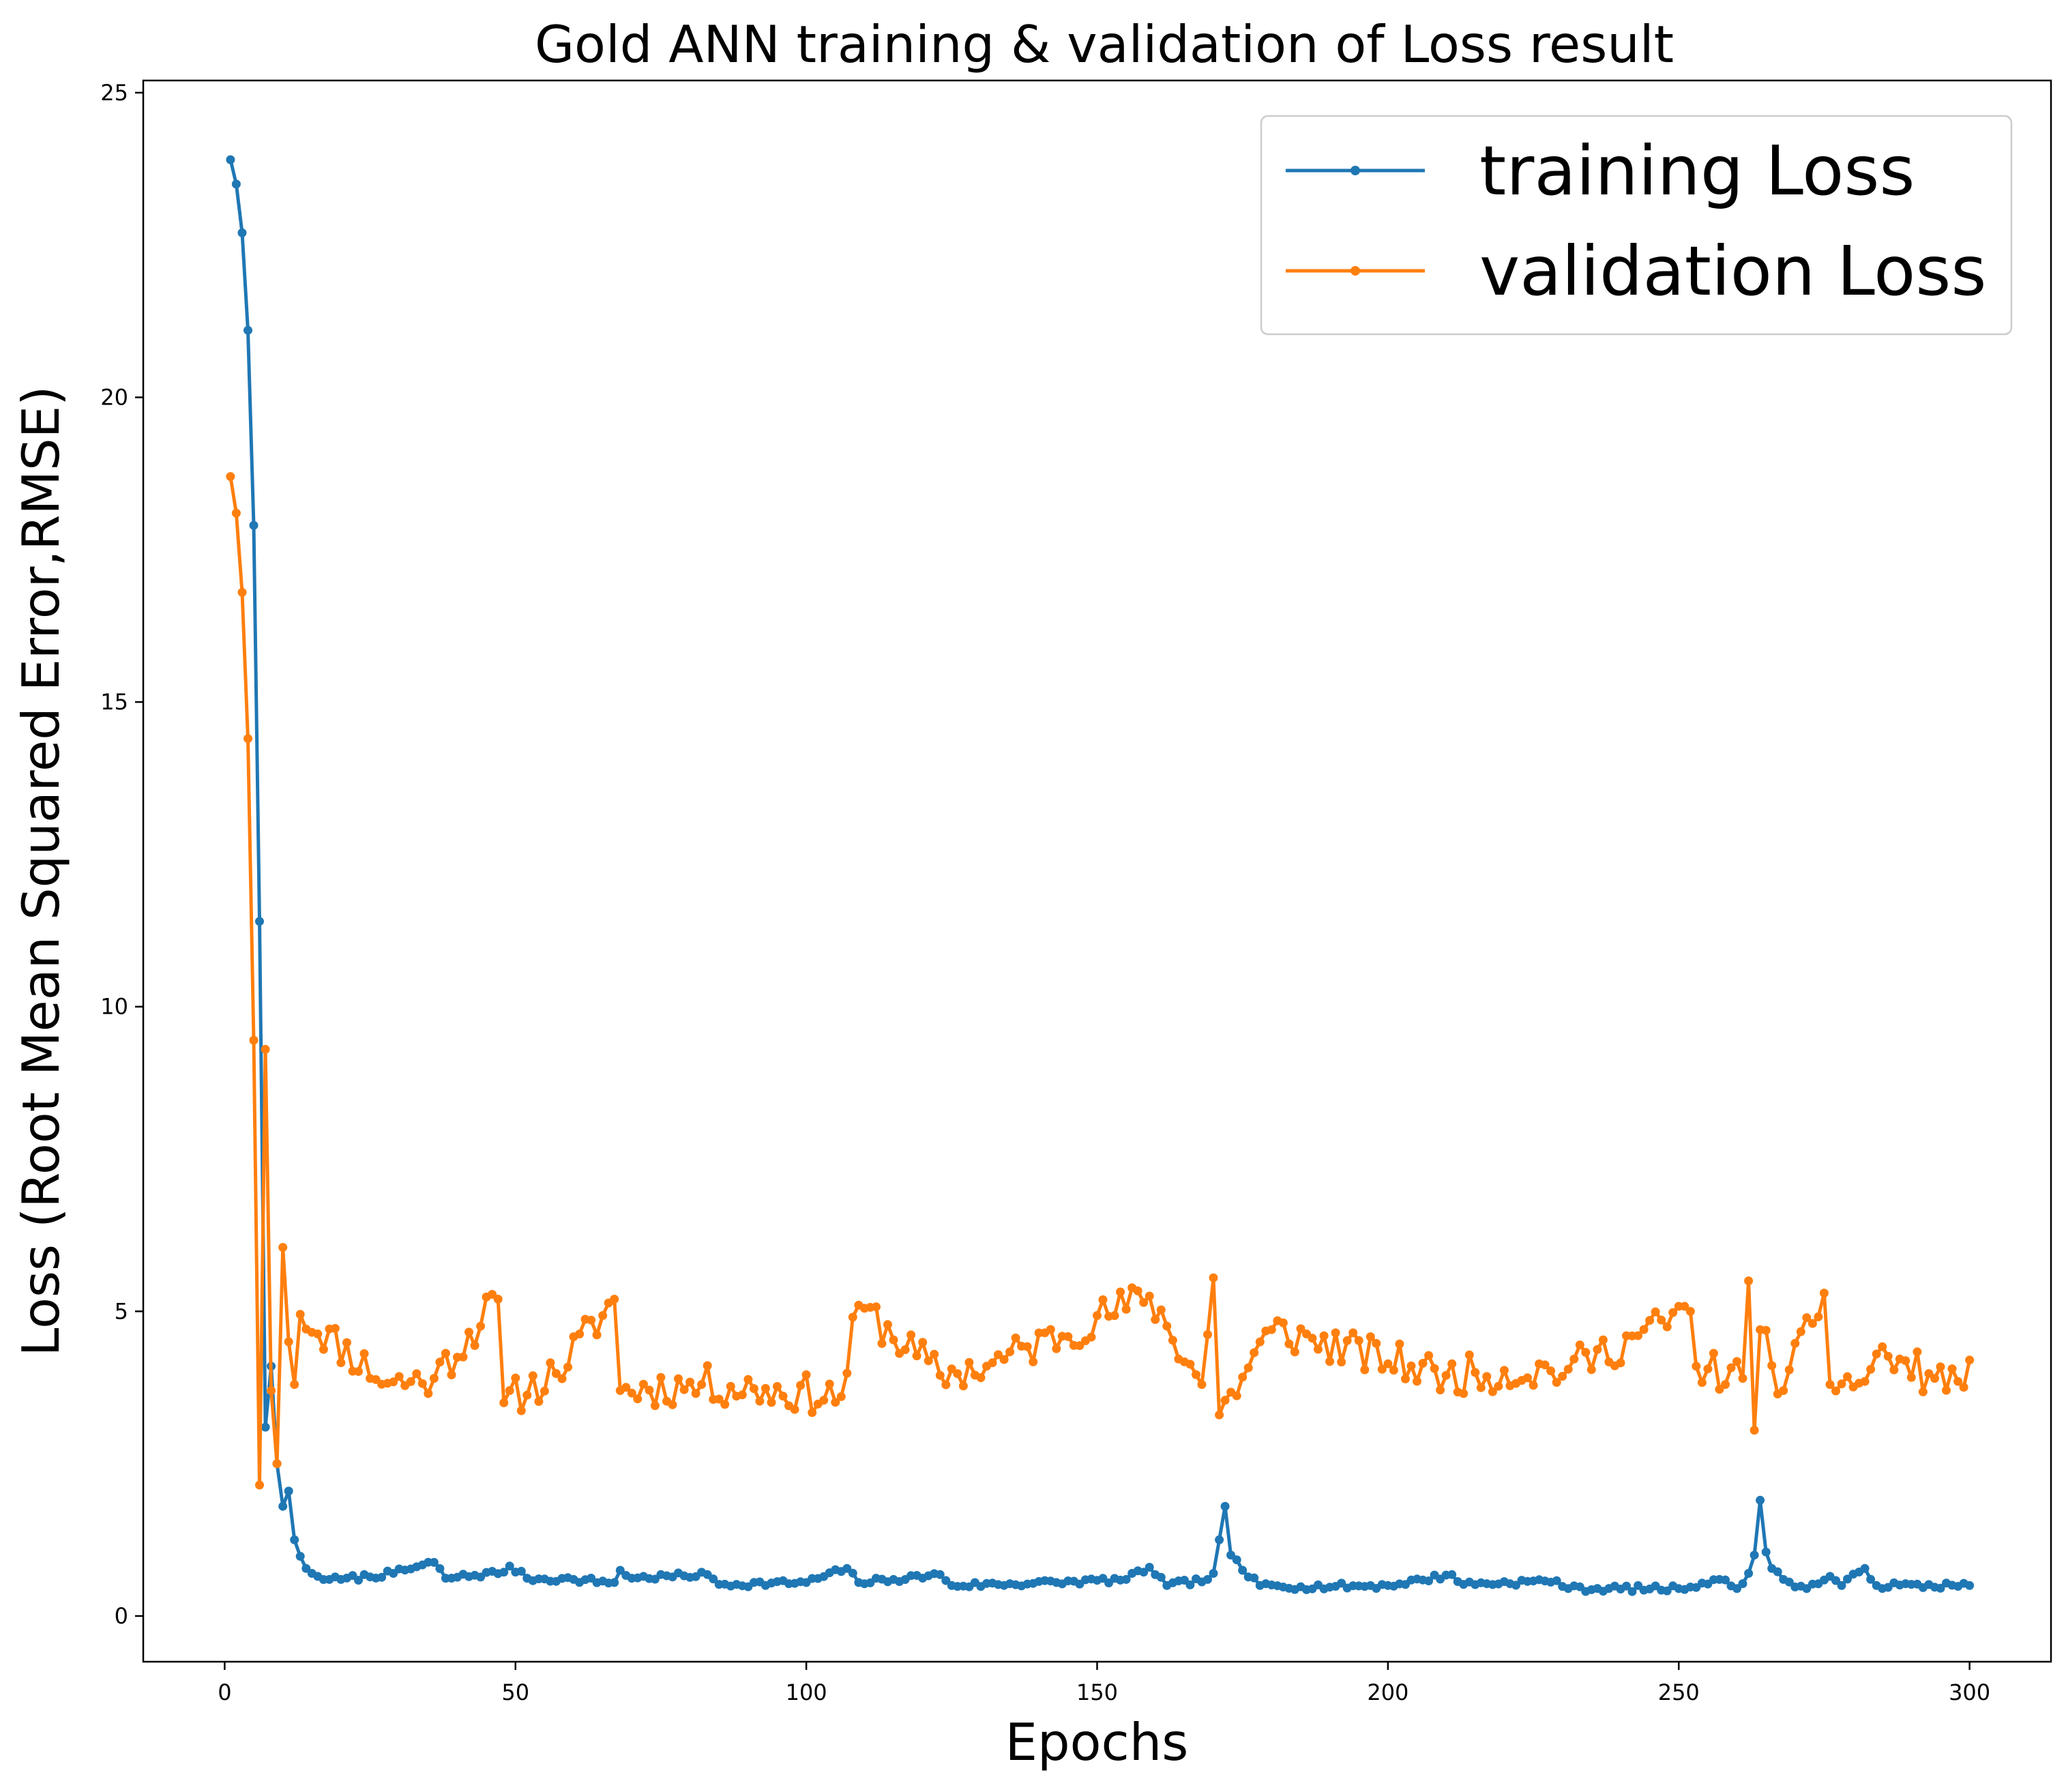 The height and width of the screenshot is (1792, 2066). I want to click on x-axis-ticks: 0 50 100 150 200 250 300, so click(1104, 1683).